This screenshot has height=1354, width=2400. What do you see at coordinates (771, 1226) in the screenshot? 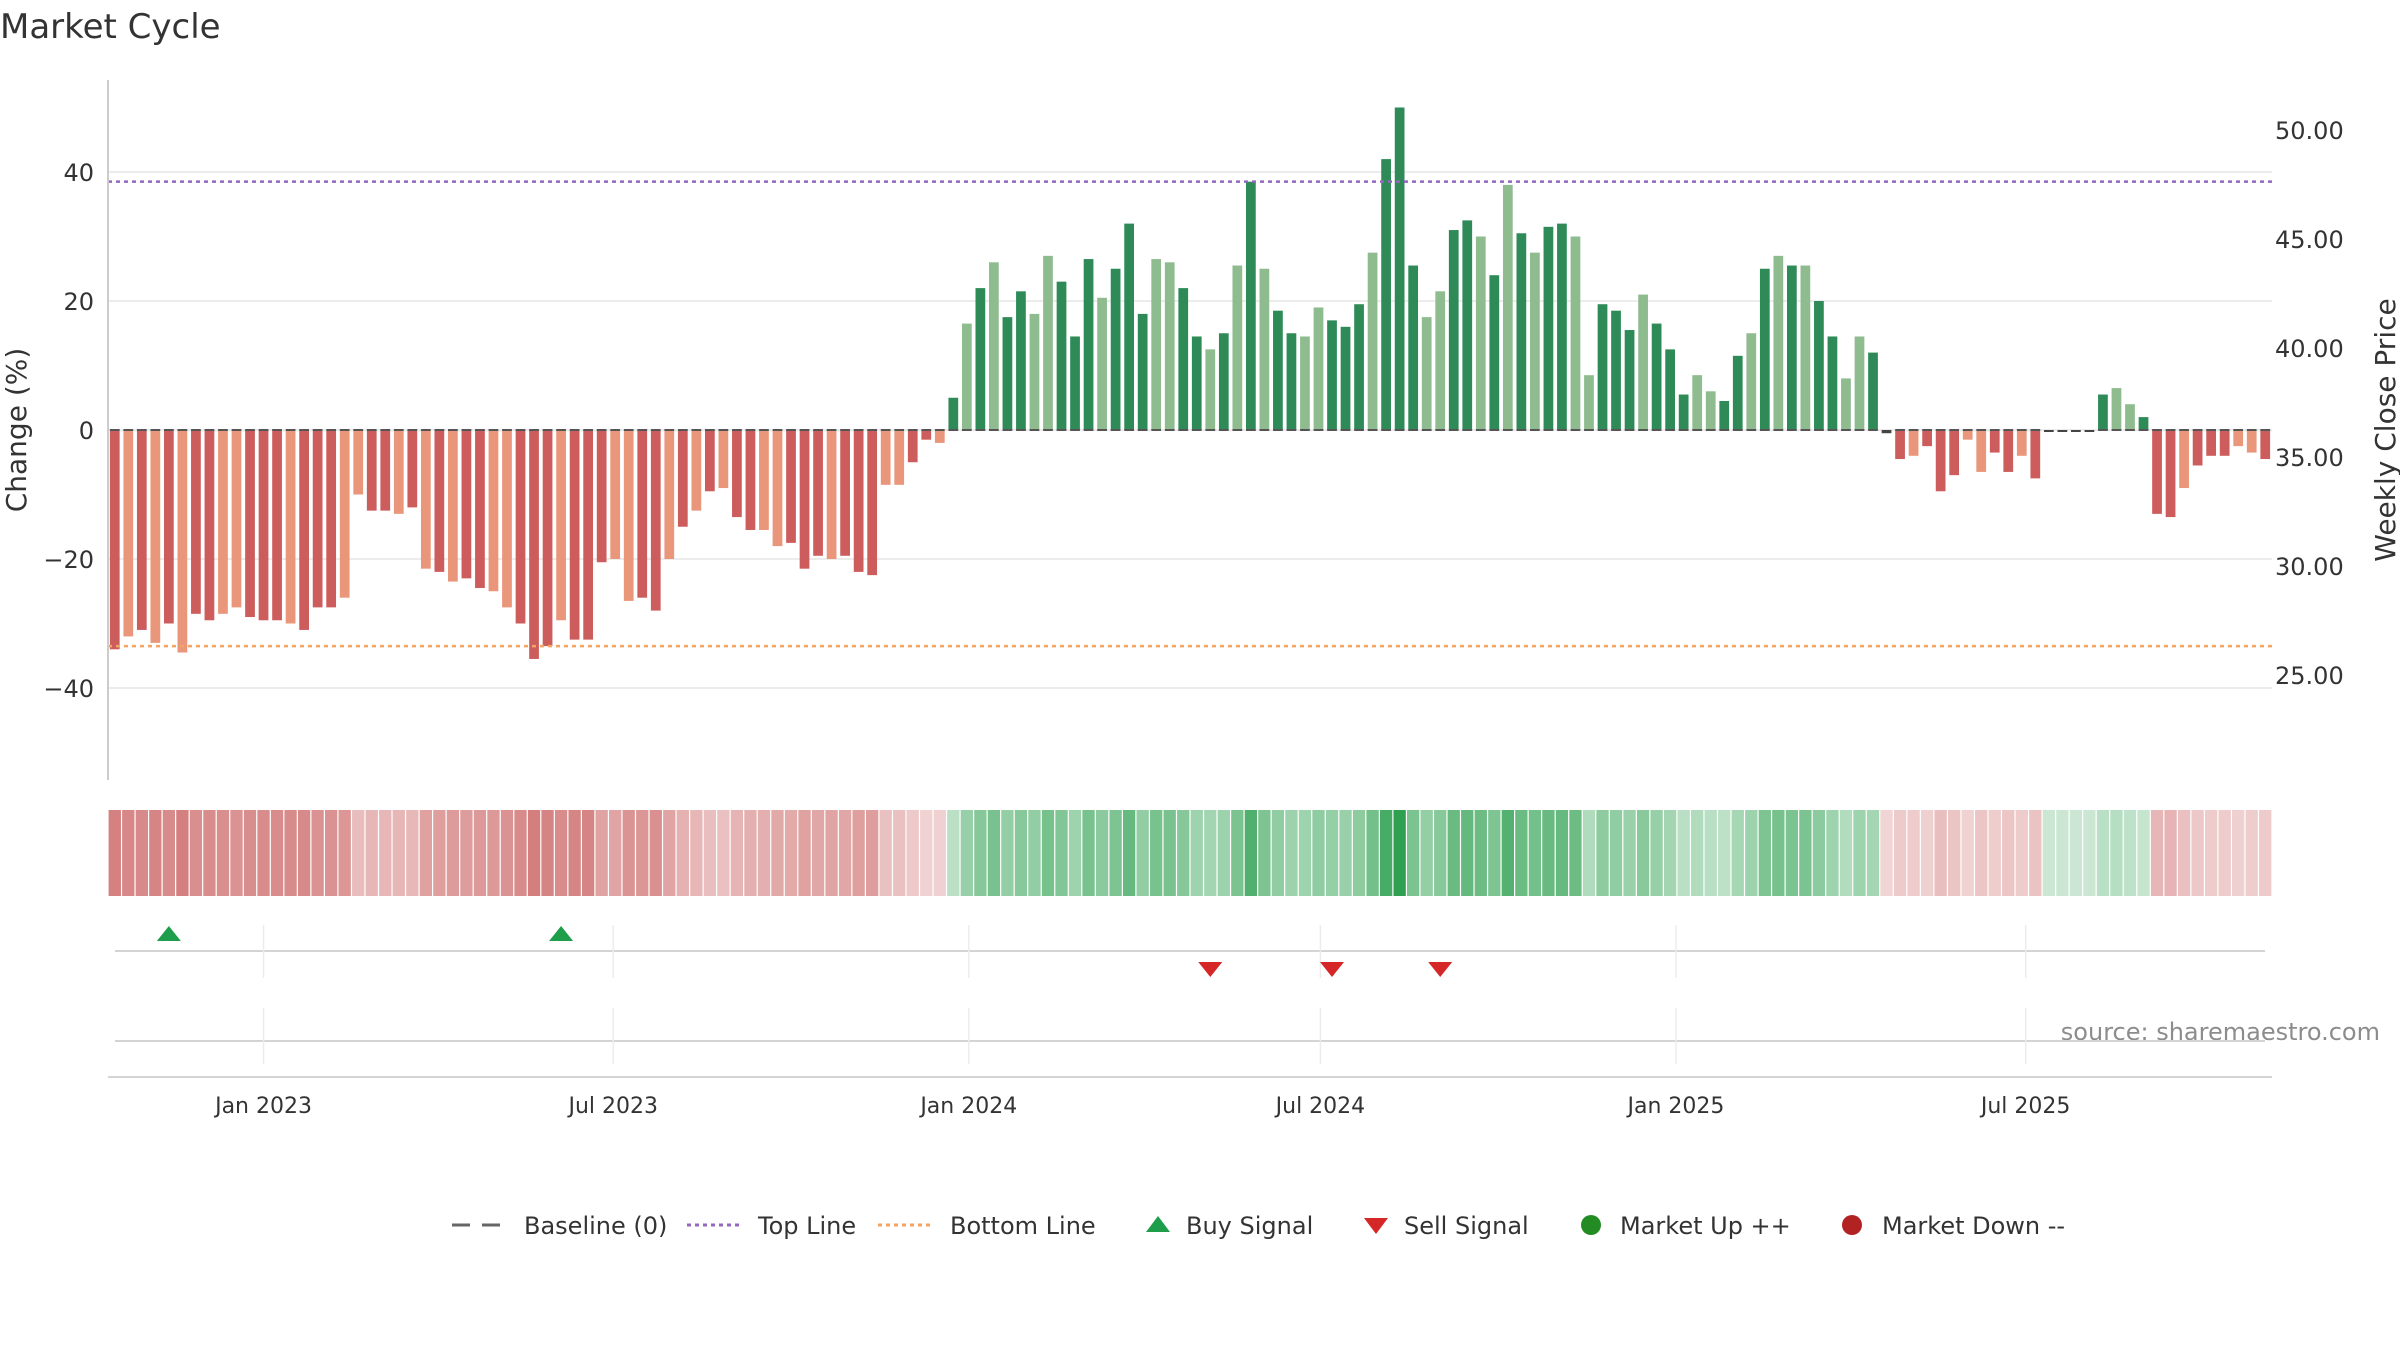
I see `legend-item: Top Line` at bounding box center [771, 1226].